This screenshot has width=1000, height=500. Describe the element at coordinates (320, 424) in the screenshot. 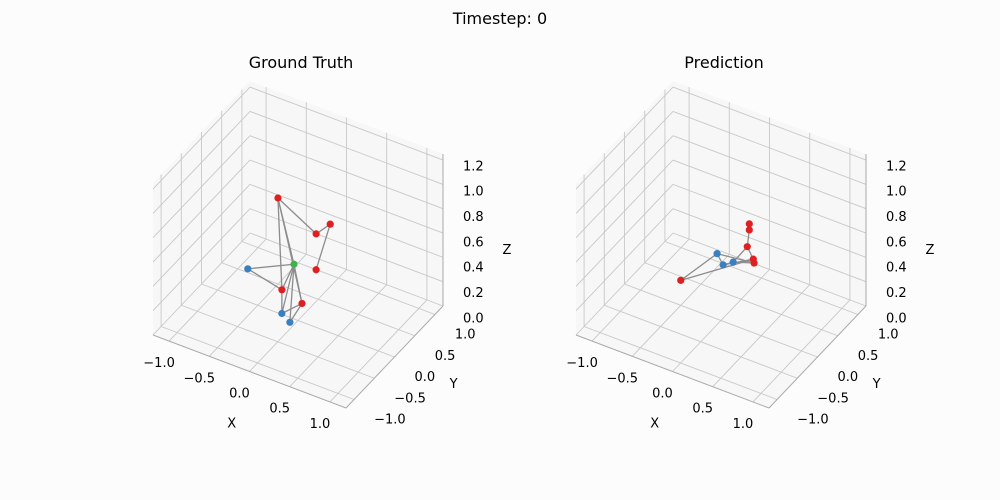

I see `gt-x-tick-label: 1.0` at that location.